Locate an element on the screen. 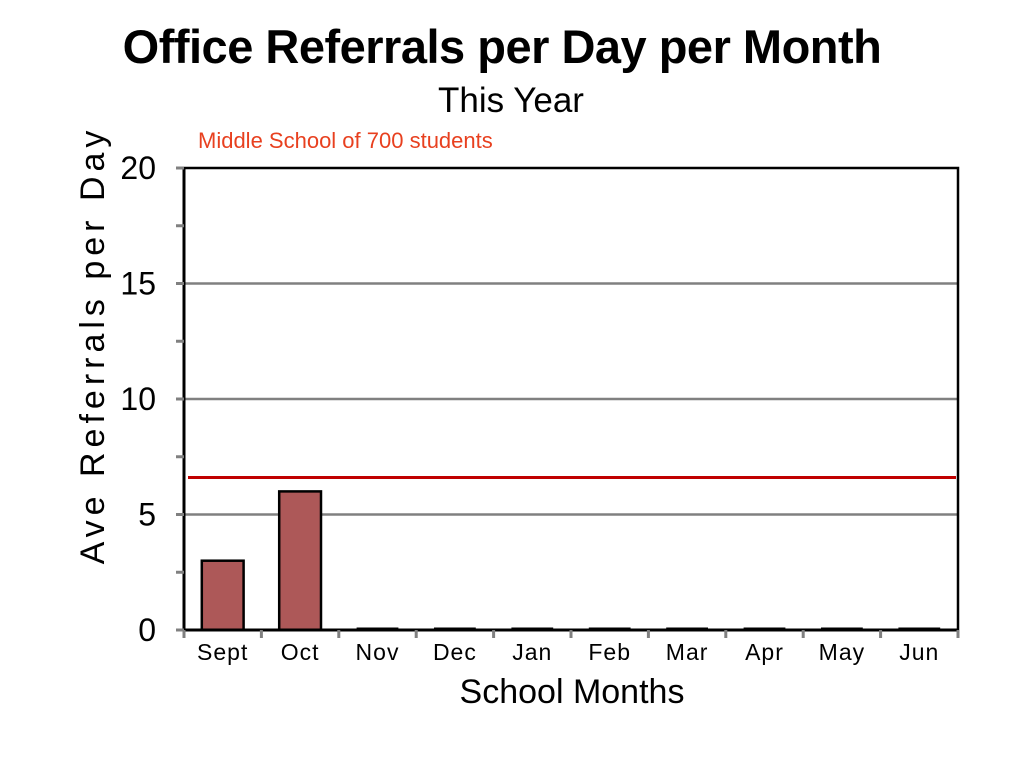 The image size is (1024, 768). x-tick-label: Feb is located at coordinates (609, 652).